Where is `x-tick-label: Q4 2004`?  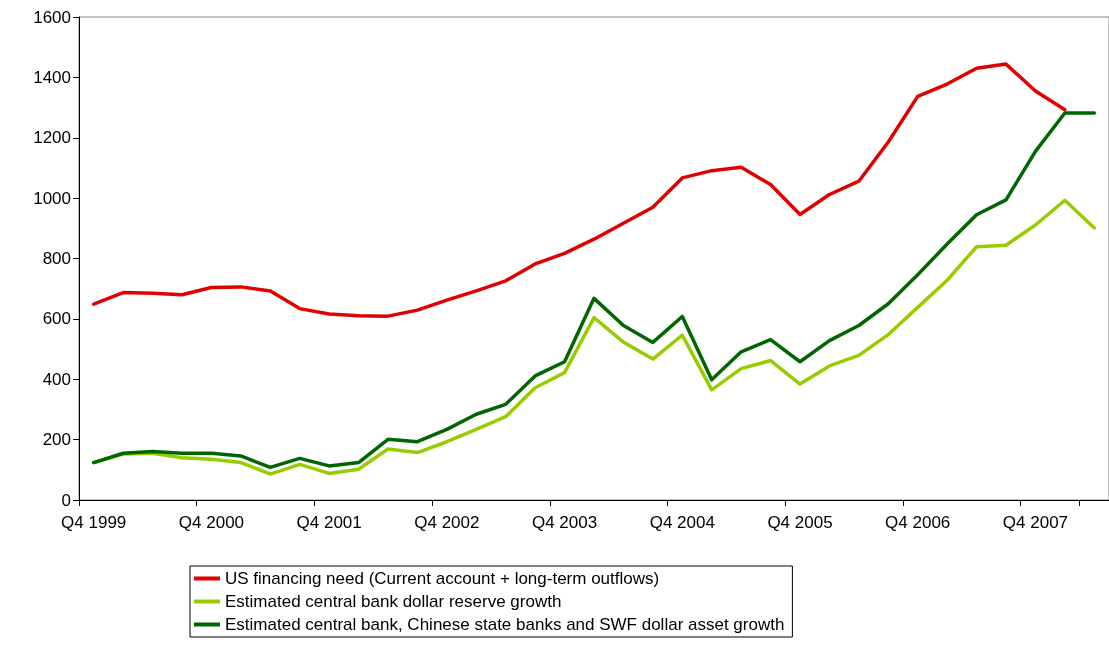 x-tick-label: Q4 2004 is located at coordinates (682, 522).